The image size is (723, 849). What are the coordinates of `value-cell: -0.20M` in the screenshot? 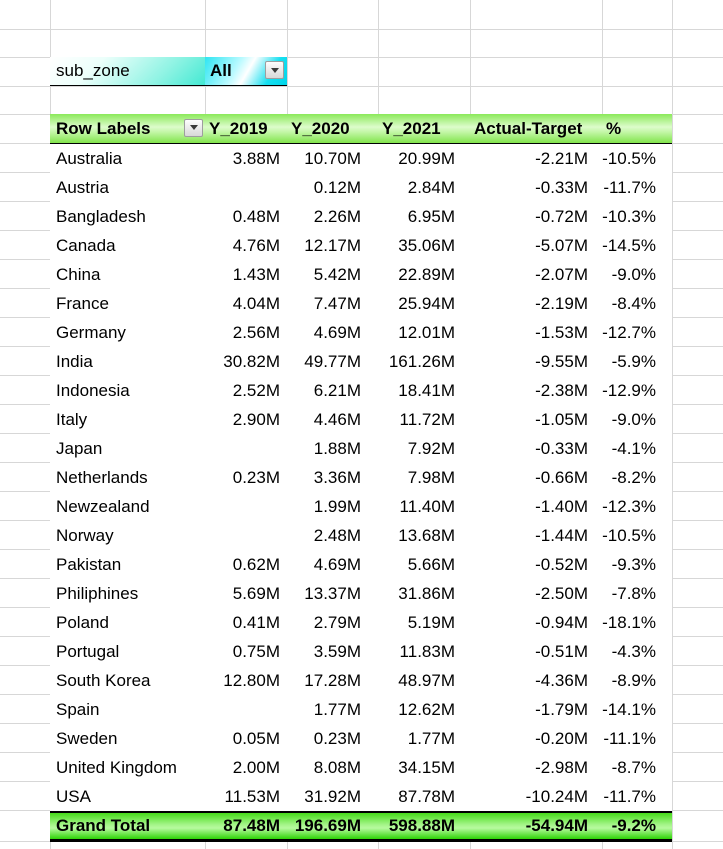 It's located at (561, 738).